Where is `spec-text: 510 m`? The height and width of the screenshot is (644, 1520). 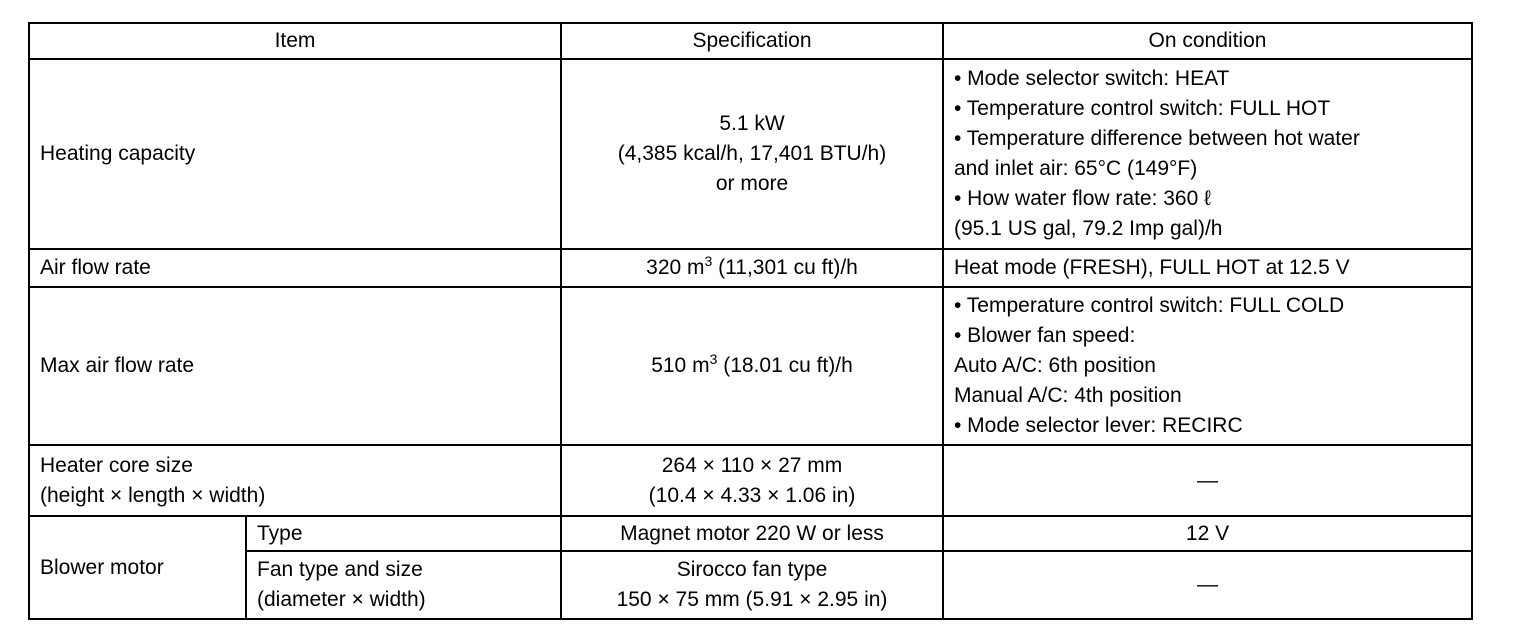 spec-text: 510 m is located at coordinates (680, 365).